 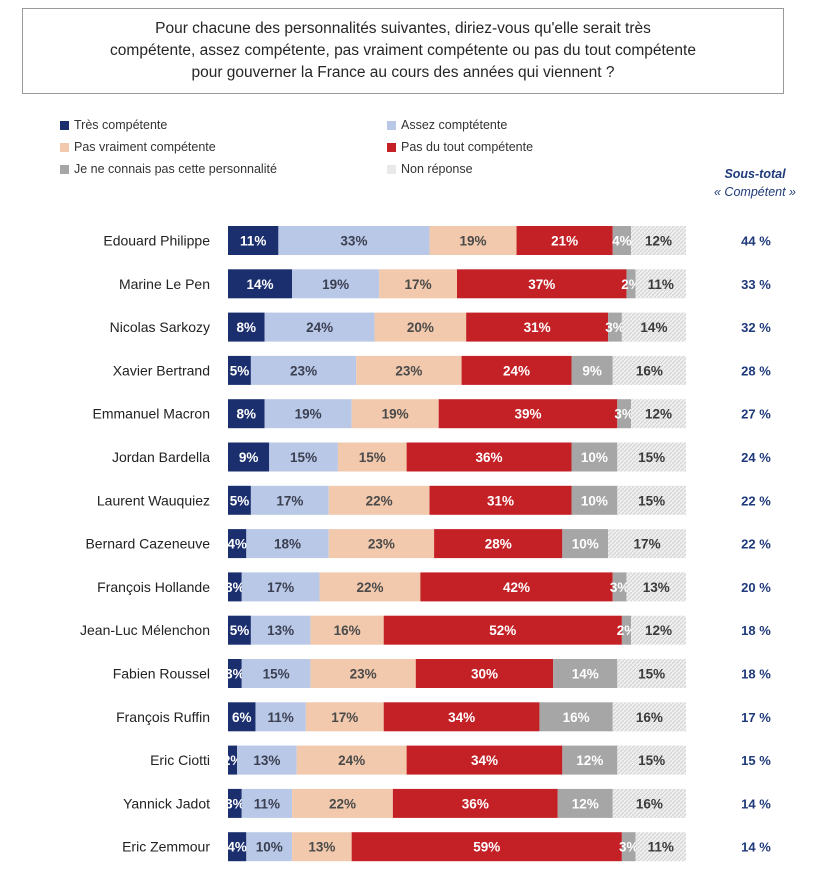 I want to click on subtotal-value-bernard-cazeneuve: 22 %, so click(x=756, y=544).